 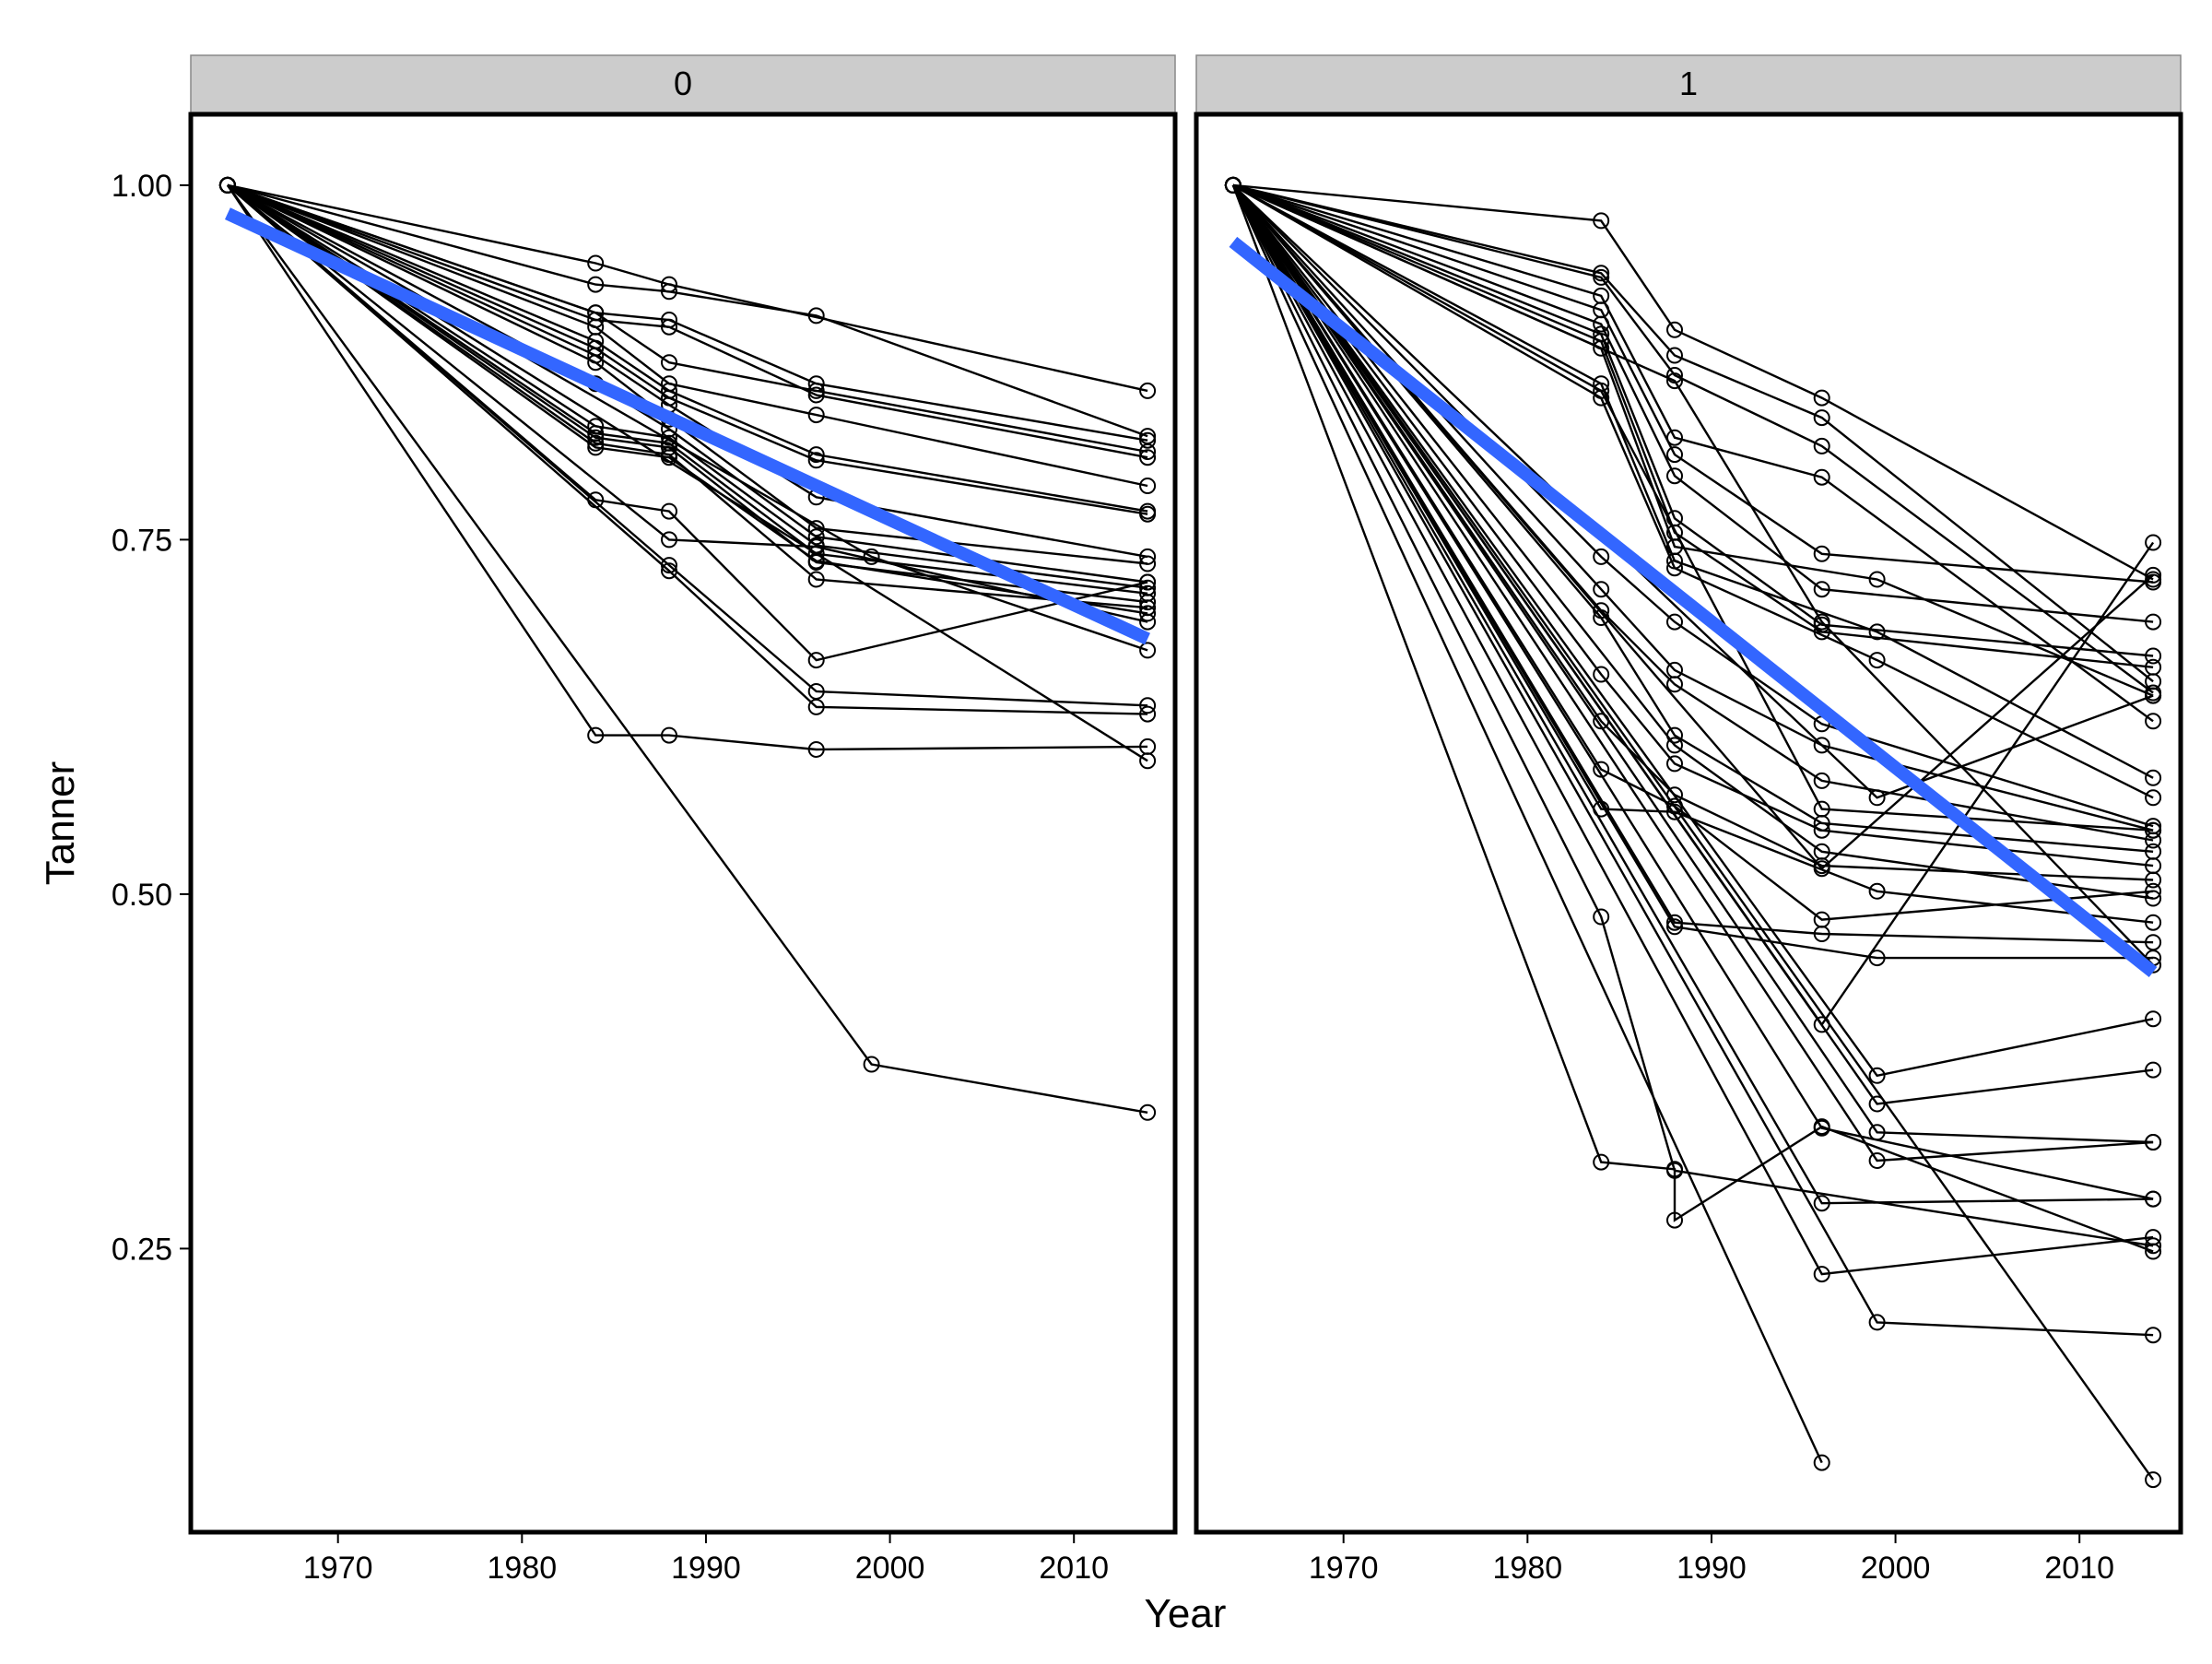 I want to click on facet-strip-label: 0, so click(x=683, y=83).